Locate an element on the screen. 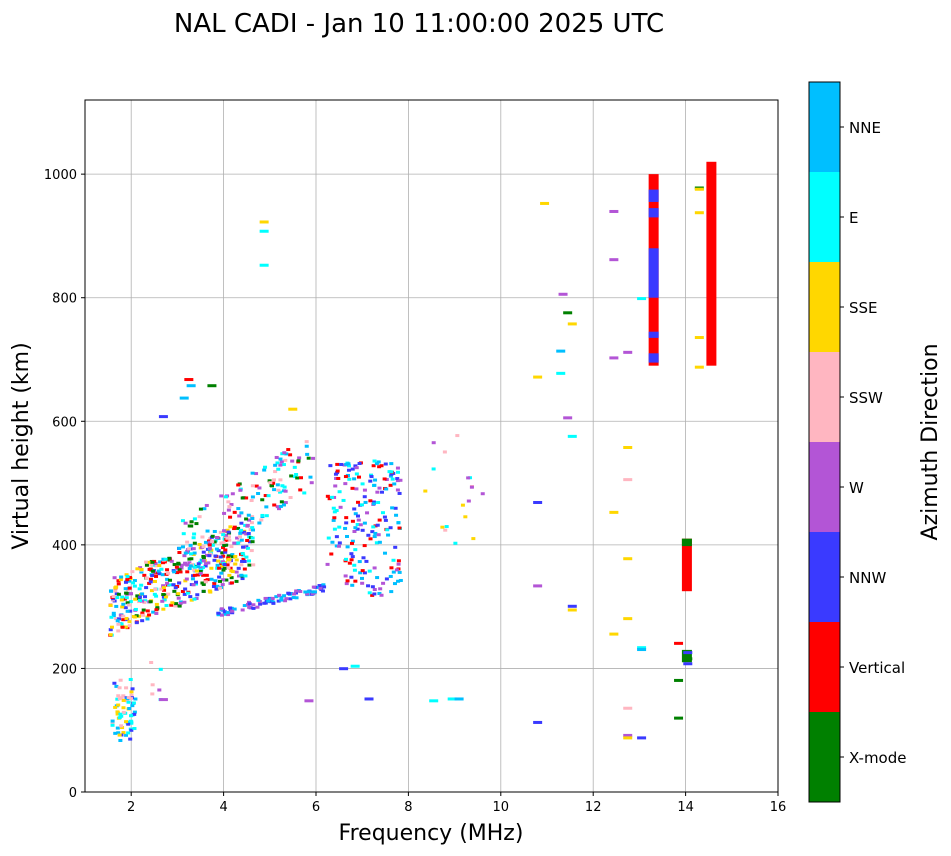 Image resolution: width=951 pixels, height=856 pixels. chart-title: NAL CADI - Jan 10 11:00:00 2025 UTC is located at coordinates (419, 24).